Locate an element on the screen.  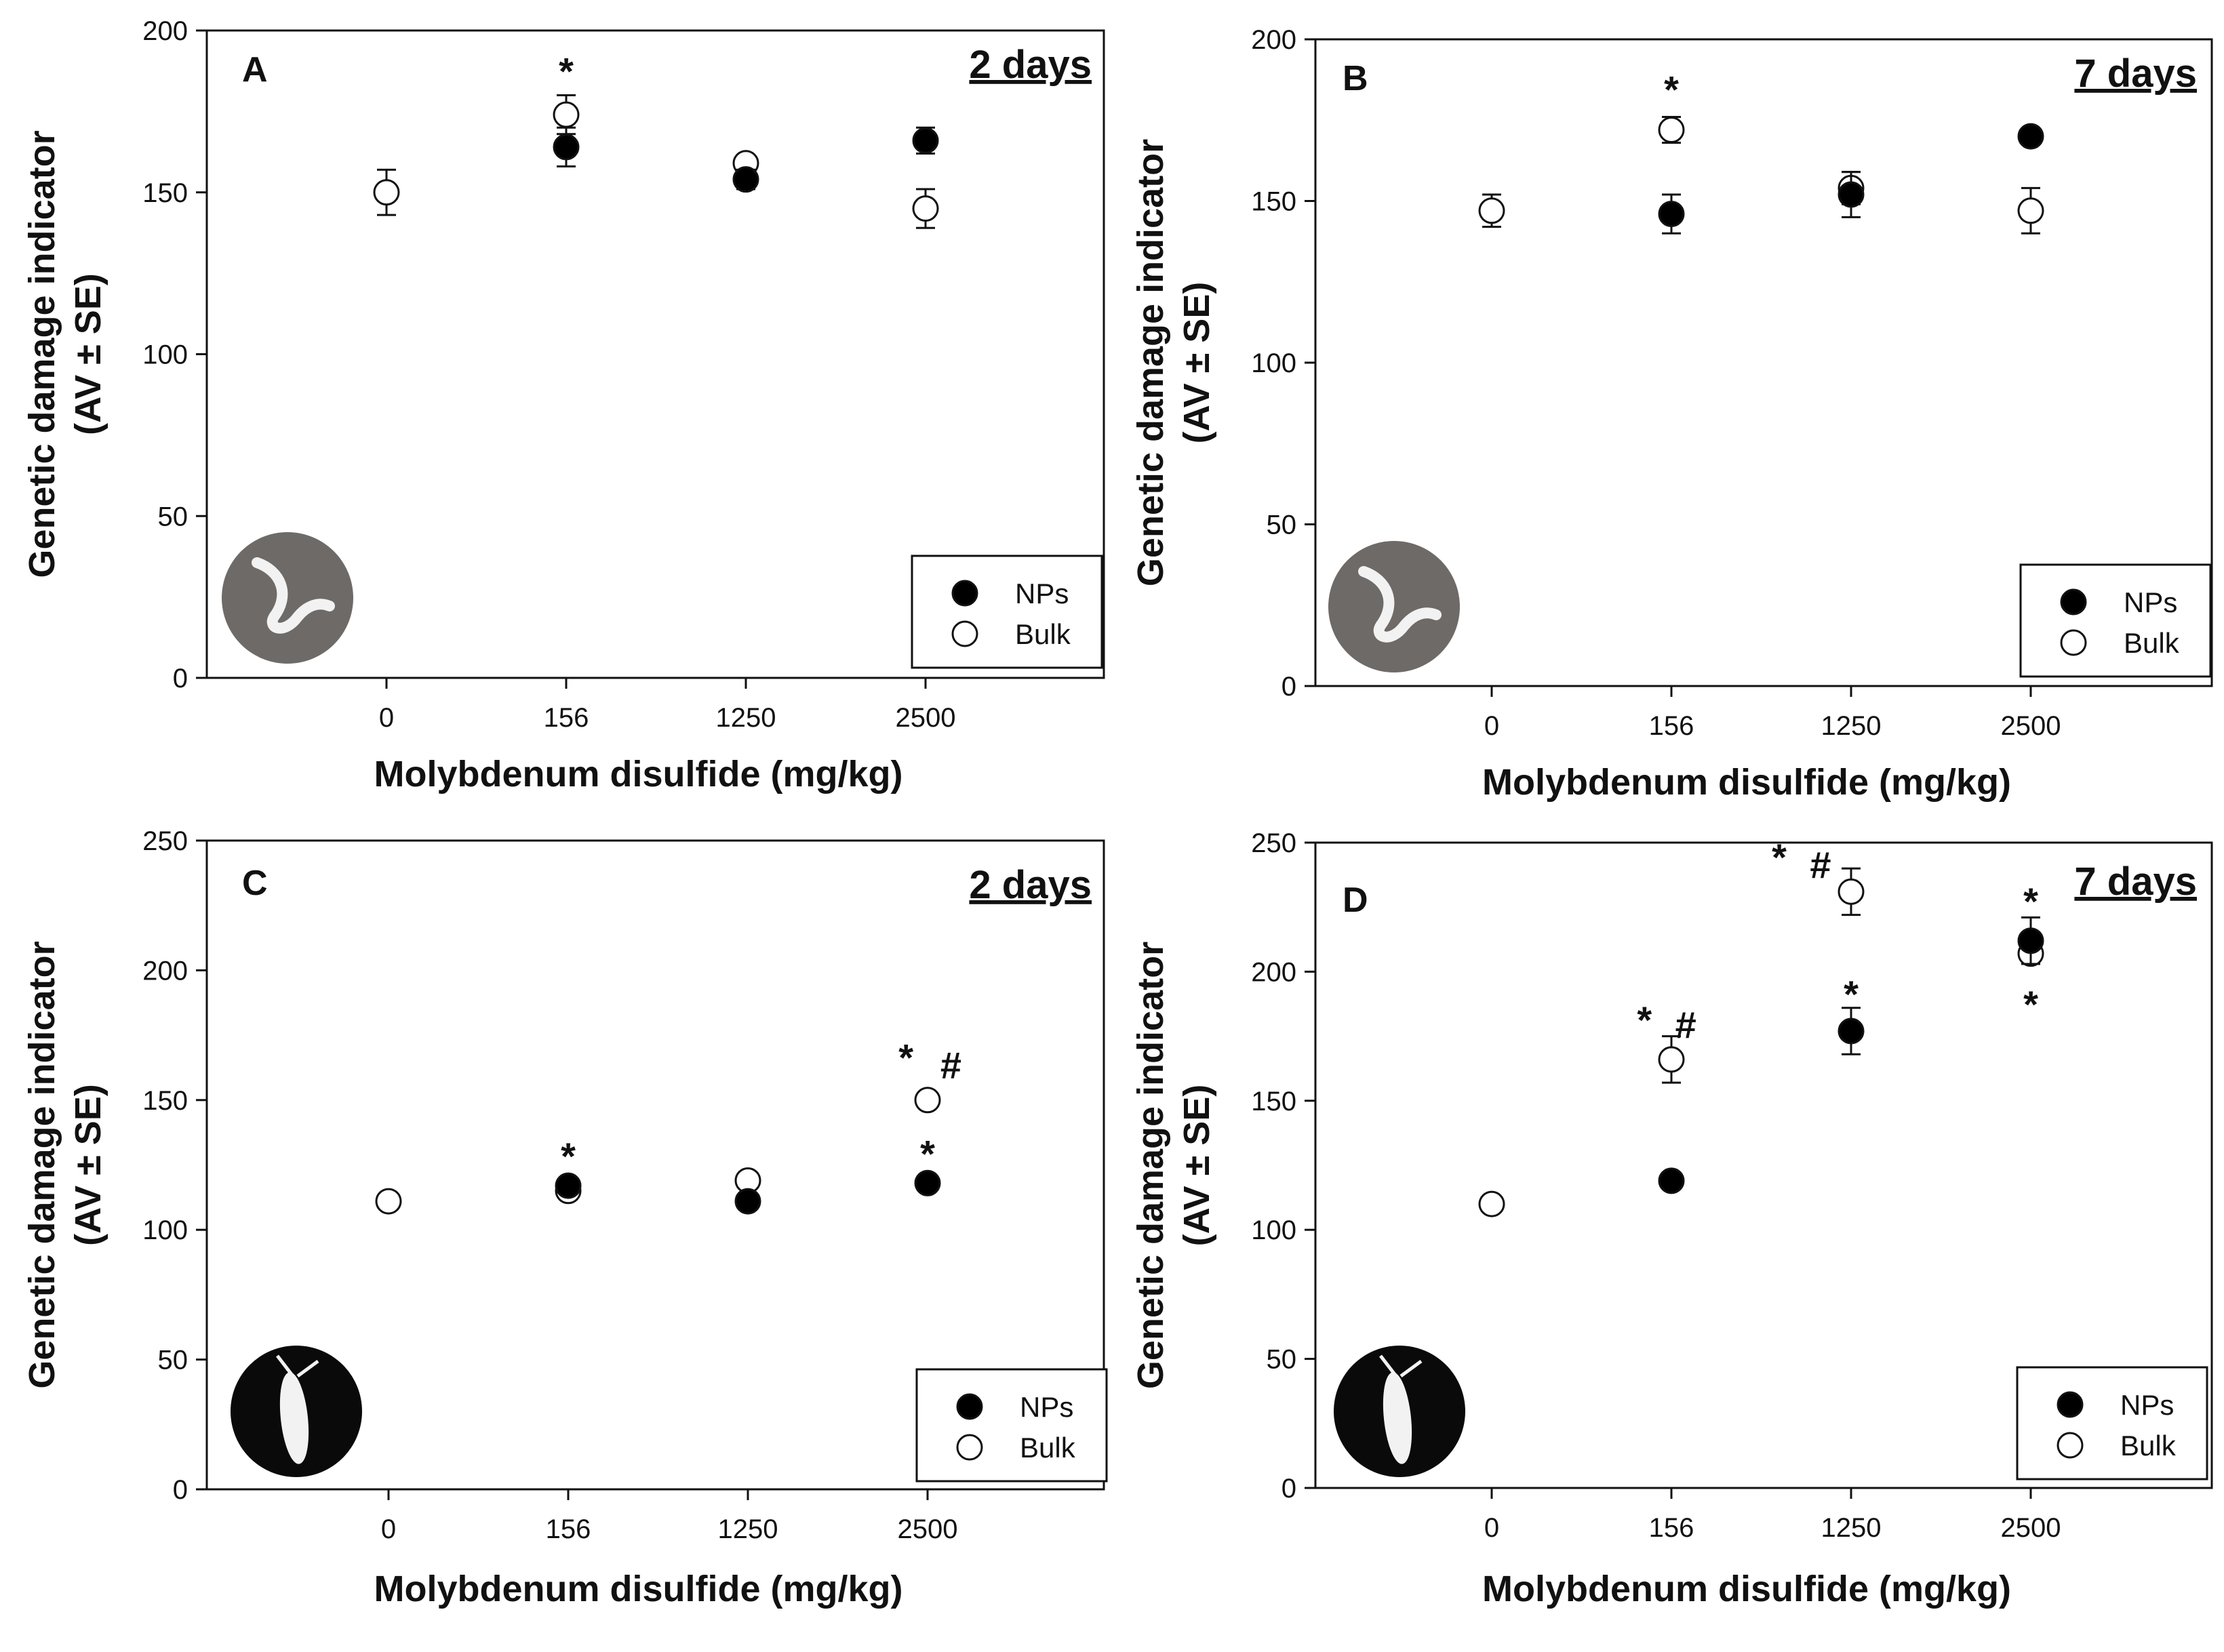
panel-label: A is located at coordinates (255, 69).